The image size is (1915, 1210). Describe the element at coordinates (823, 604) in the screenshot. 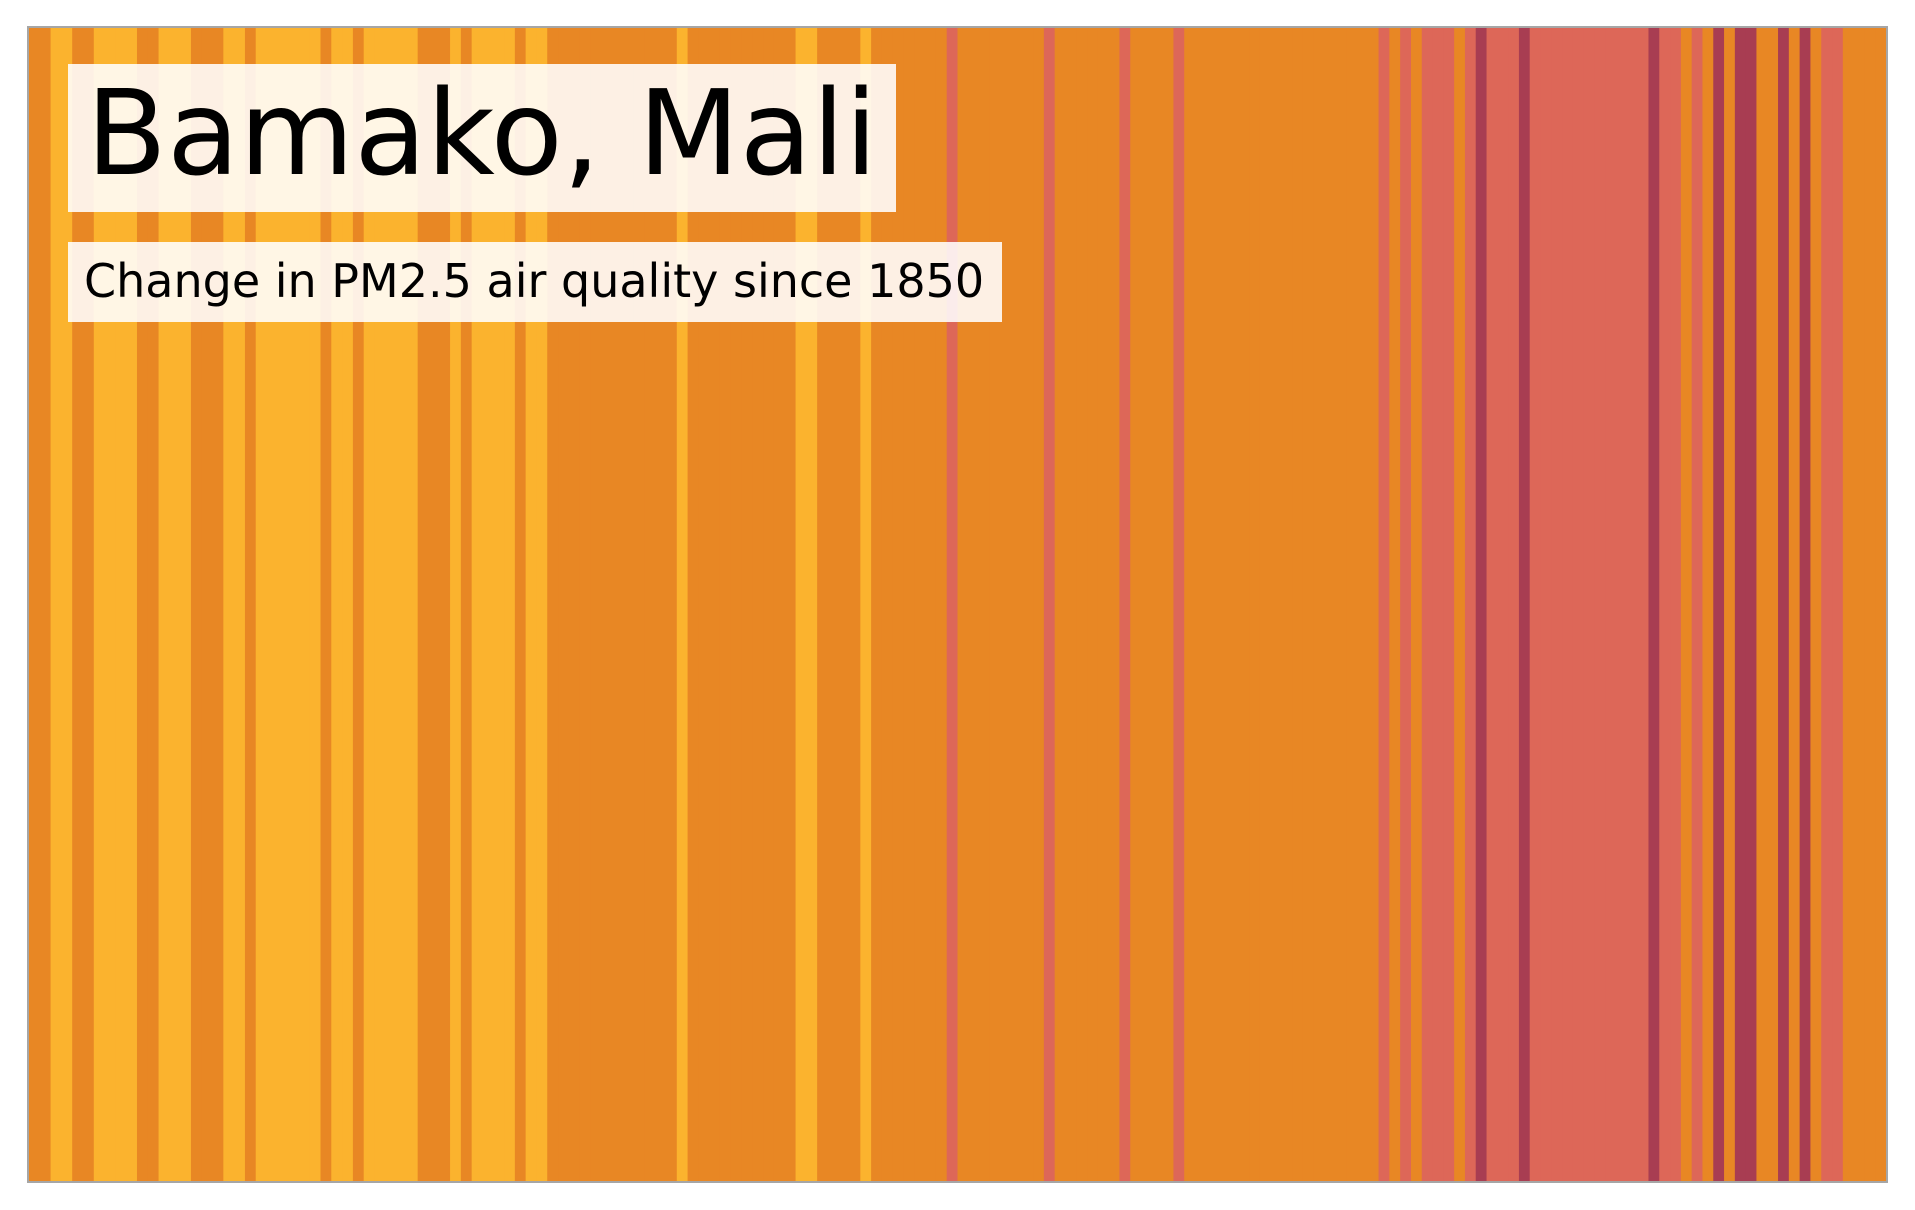

I see `stripe-1923` at that location.